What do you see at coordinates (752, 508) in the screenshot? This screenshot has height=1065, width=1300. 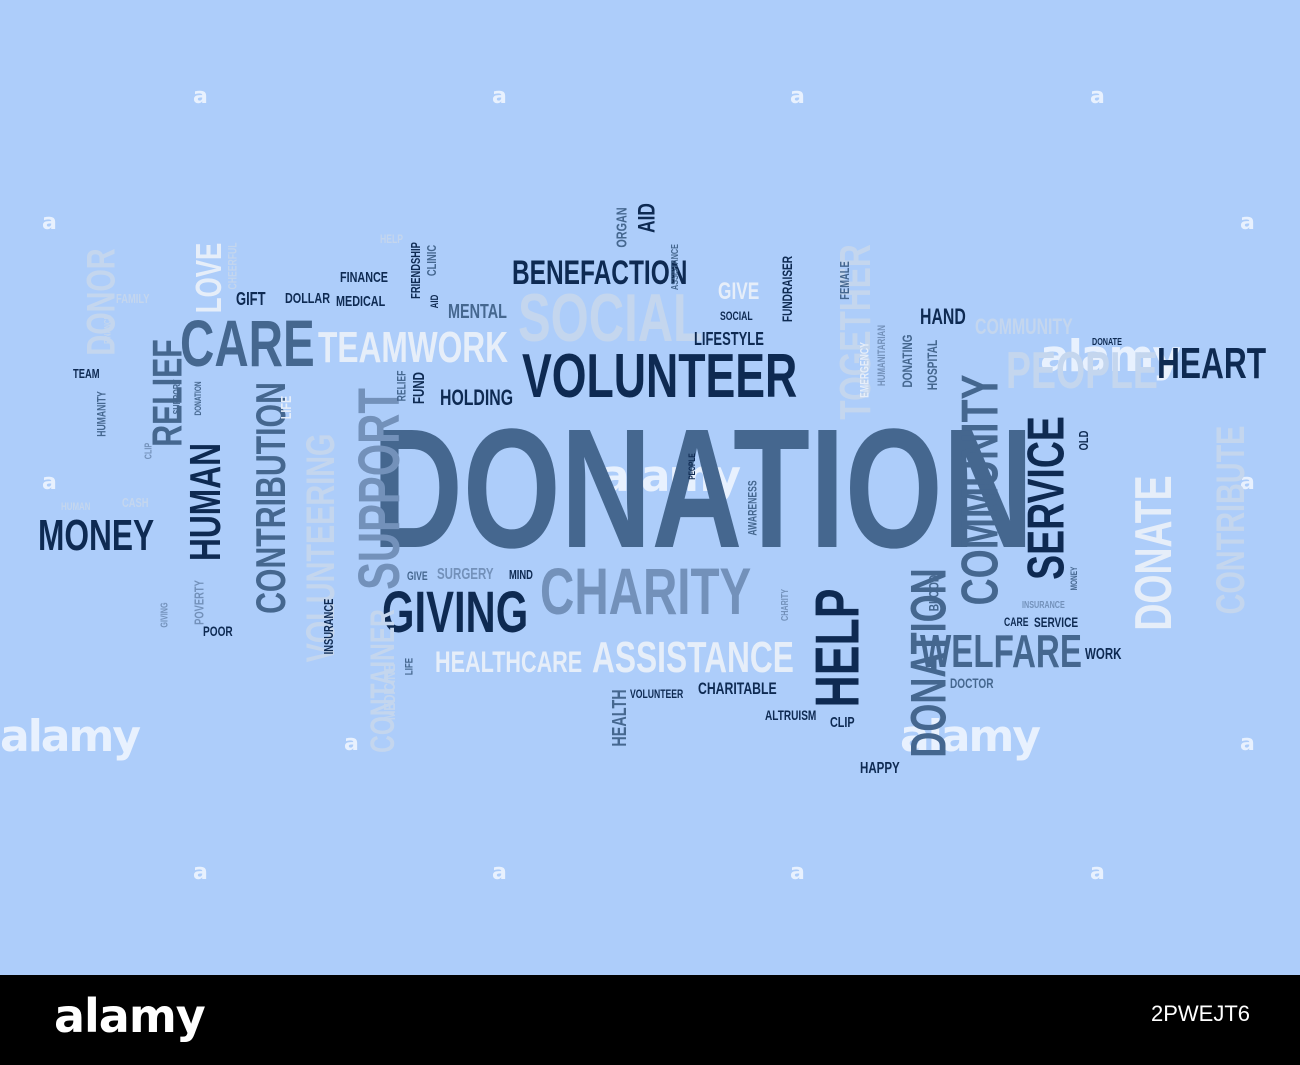 I see `cloud-word: AWARENESS` at bounding box center [752, 508].